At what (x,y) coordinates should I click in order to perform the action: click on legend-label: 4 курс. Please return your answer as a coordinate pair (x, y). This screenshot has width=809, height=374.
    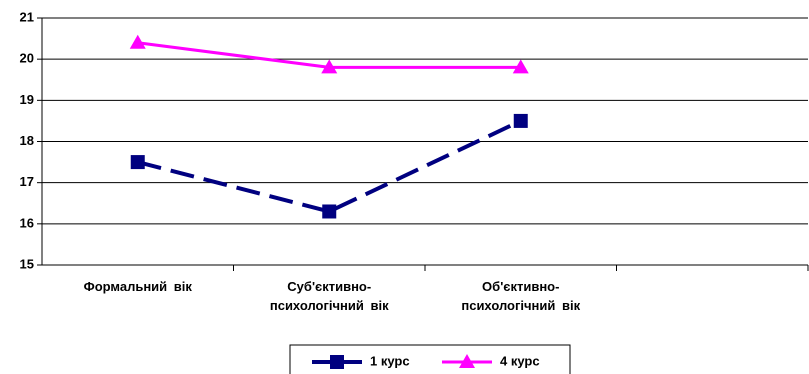
    Looking at the image, I should click on (520, 360).